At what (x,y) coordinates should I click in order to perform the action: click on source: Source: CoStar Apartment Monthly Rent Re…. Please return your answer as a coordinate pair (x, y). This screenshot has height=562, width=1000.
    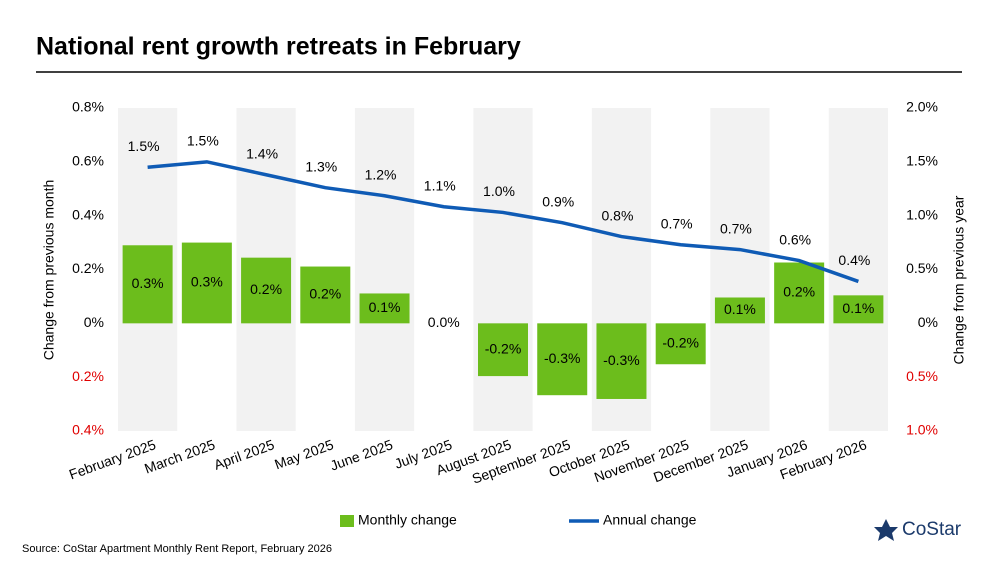
    Looking at the image, I should click on (177, 549).